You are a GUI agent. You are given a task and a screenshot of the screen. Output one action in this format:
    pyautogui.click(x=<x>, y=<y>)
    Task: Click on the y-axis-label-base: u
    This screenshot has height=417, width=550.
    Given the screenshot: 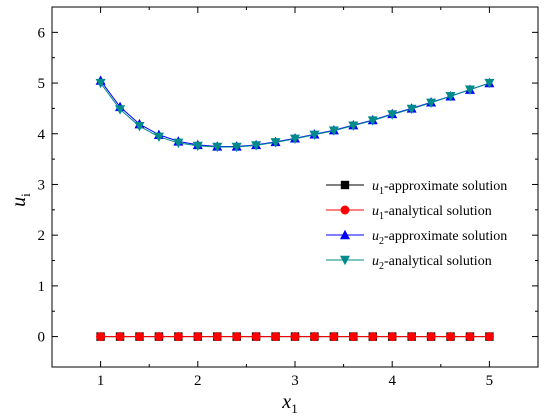 What is the action you would take?
    pyautogui.click(x=19, y=202)
    